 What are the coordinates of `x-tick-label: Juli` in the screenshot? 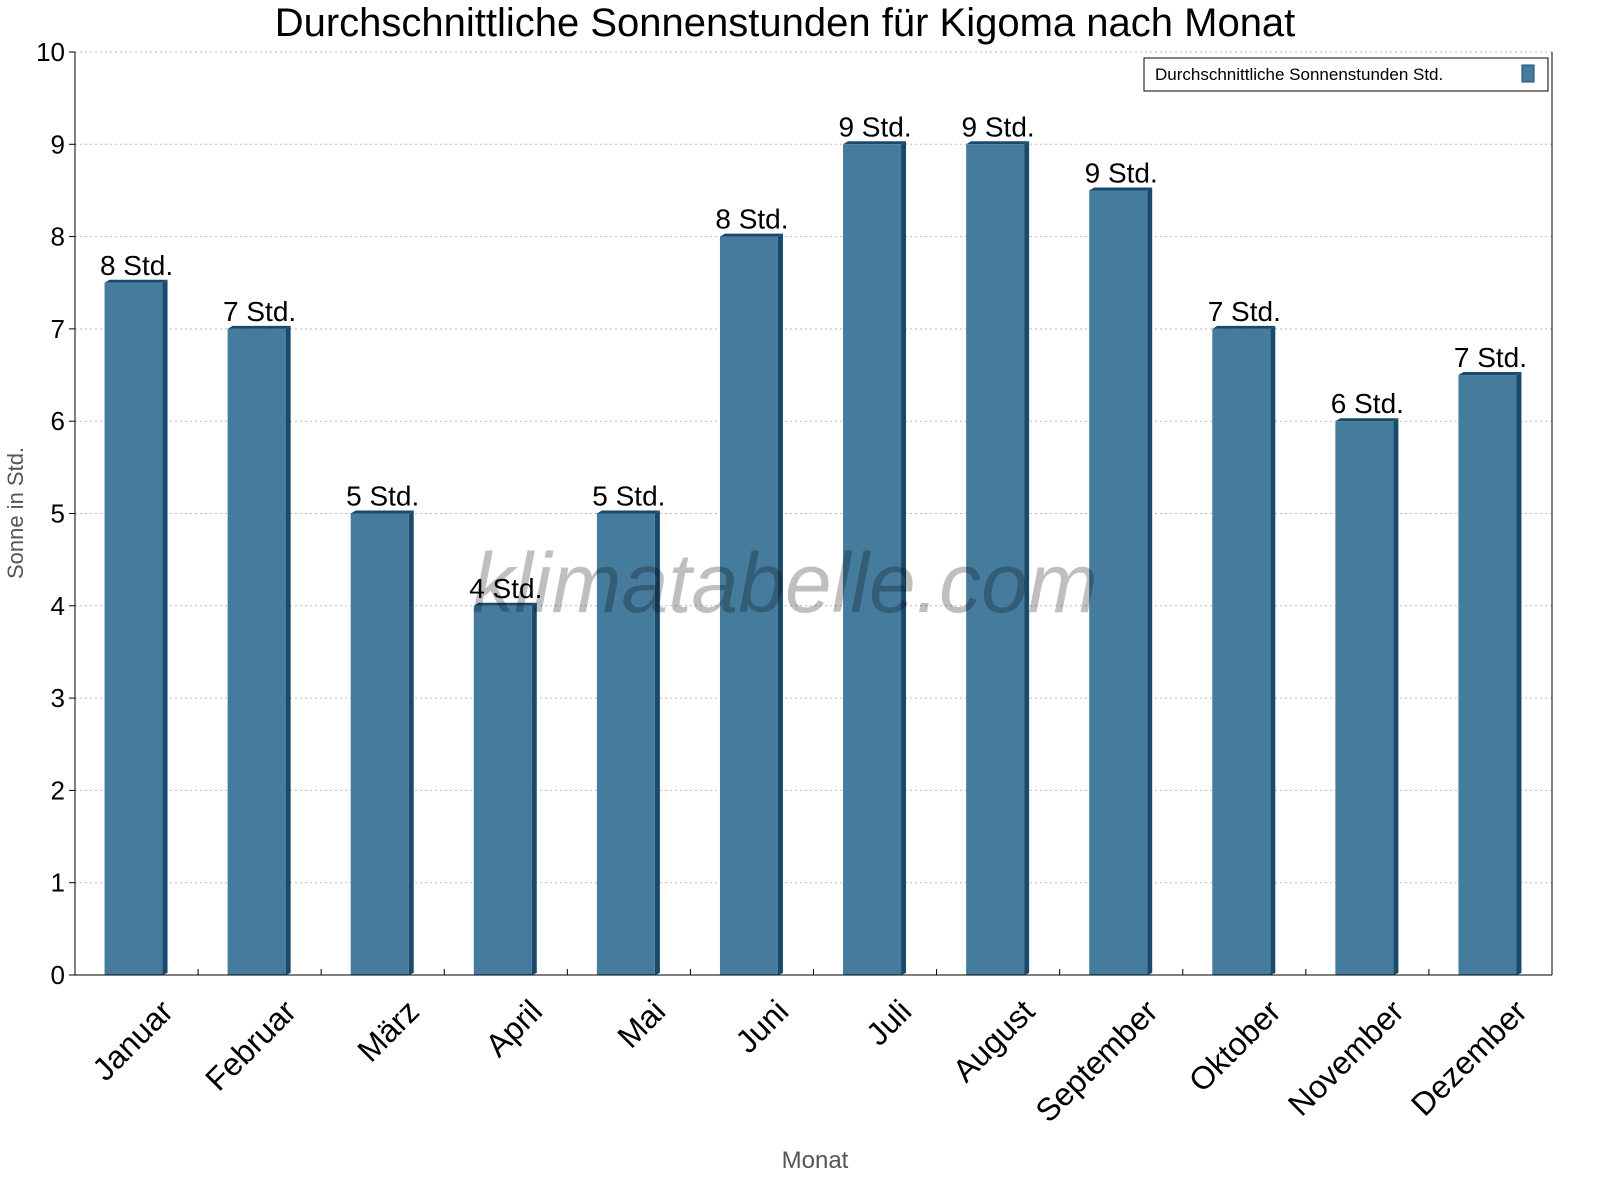 It's located at (888, 1022).